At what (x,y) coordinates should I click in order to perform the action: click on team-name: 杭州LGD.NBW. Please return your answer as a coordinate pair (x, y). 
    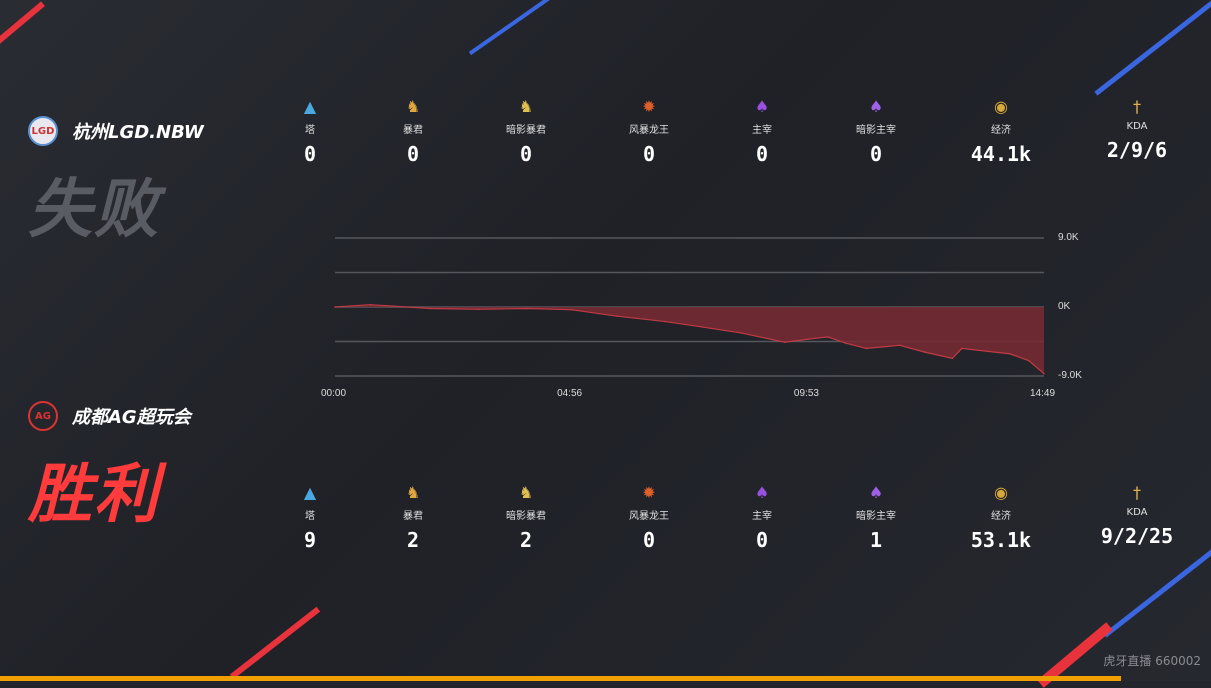
    Looking at the image, I should click on (138, 132).